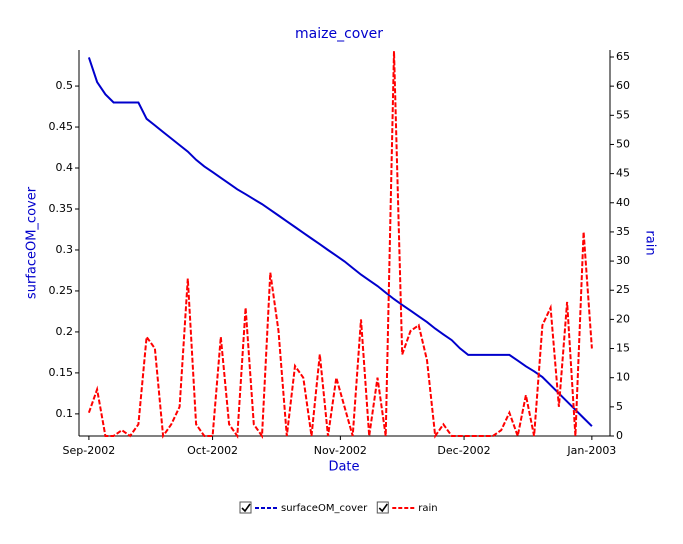  What do you see at coordinates (340, 450) in the screenshot?
I see `x-tick-label: Nov-2002` at bounding box center [340, 450].